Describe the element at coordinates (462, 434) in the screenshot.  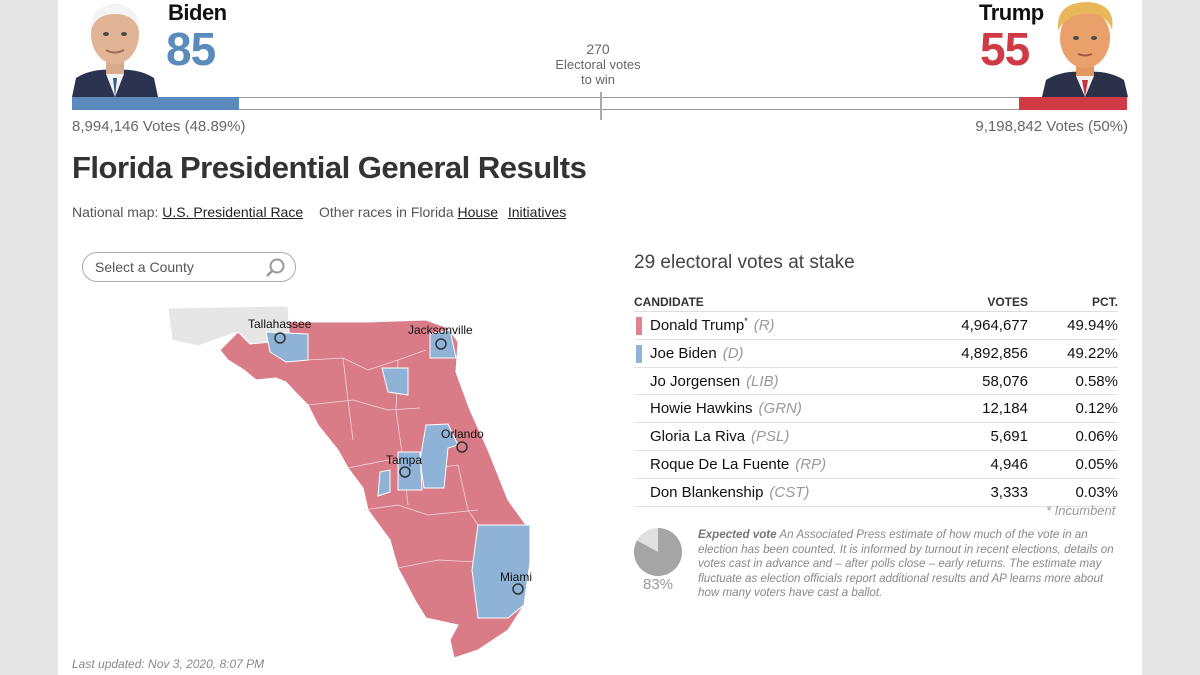
I see `city-label-orlando: Orlando` at that location.